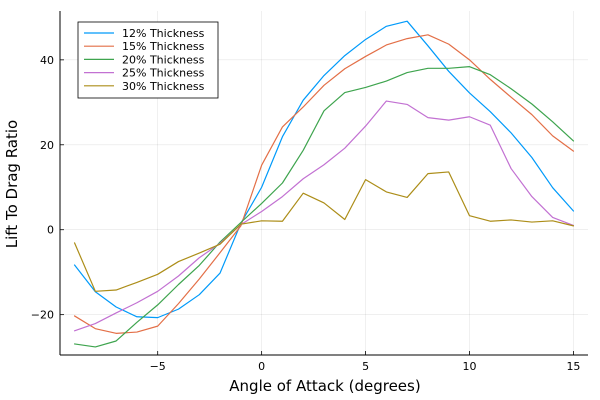 This screenshot has height=400, width=600. I want to click on y-tick-label: −20, so click(42, 315).